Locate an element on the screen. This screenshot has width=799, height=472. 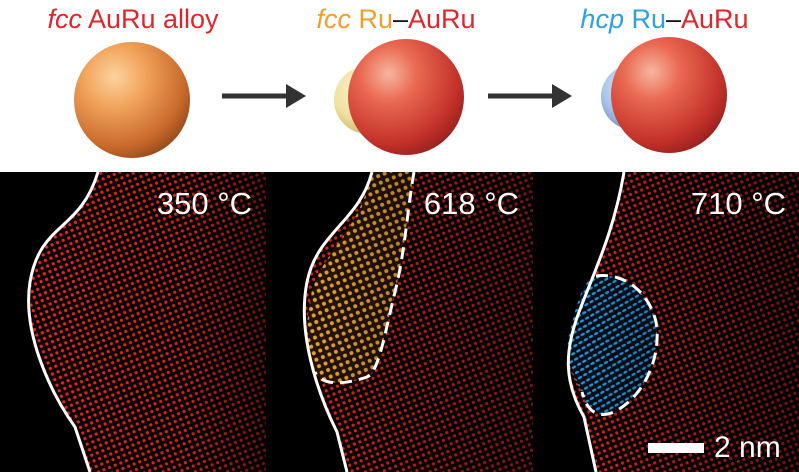
scale-bar is located at coordinates (676, 448).